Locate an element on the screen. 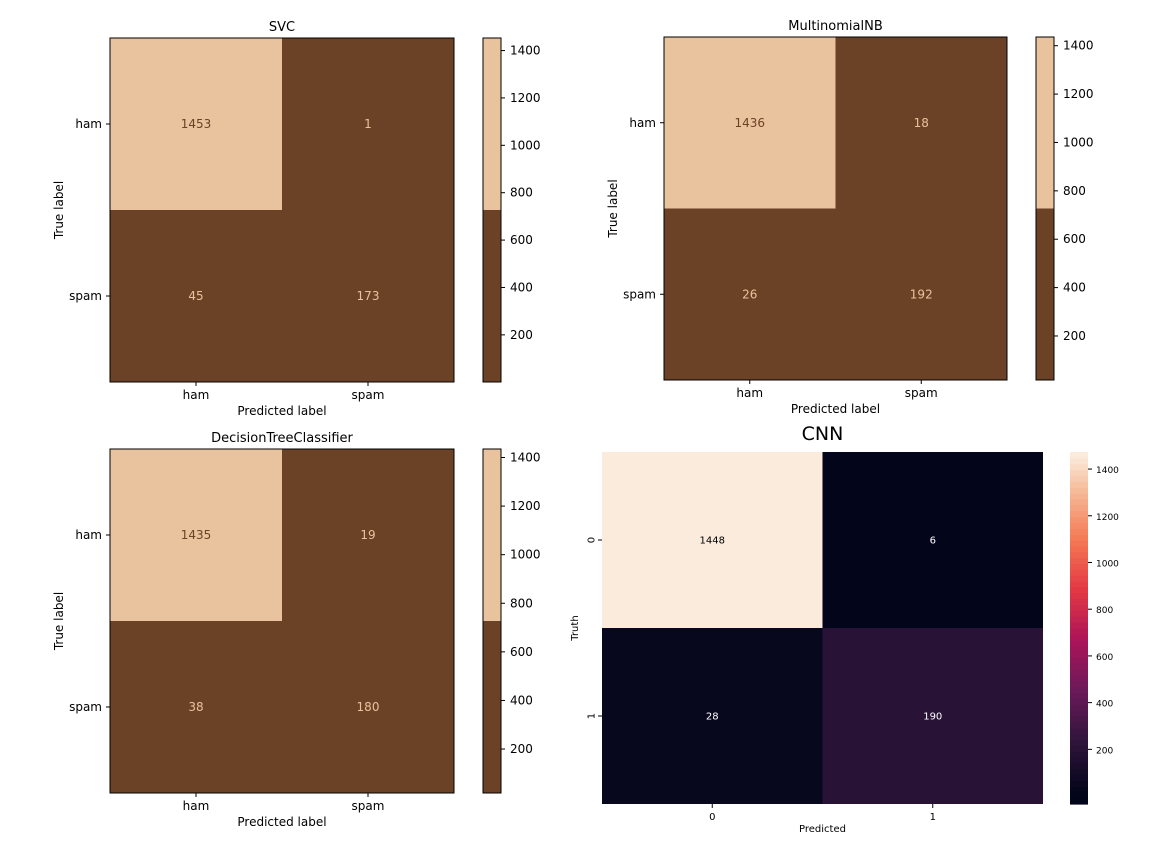  y-tick-label: 0 is located at coordinates (592, 540).